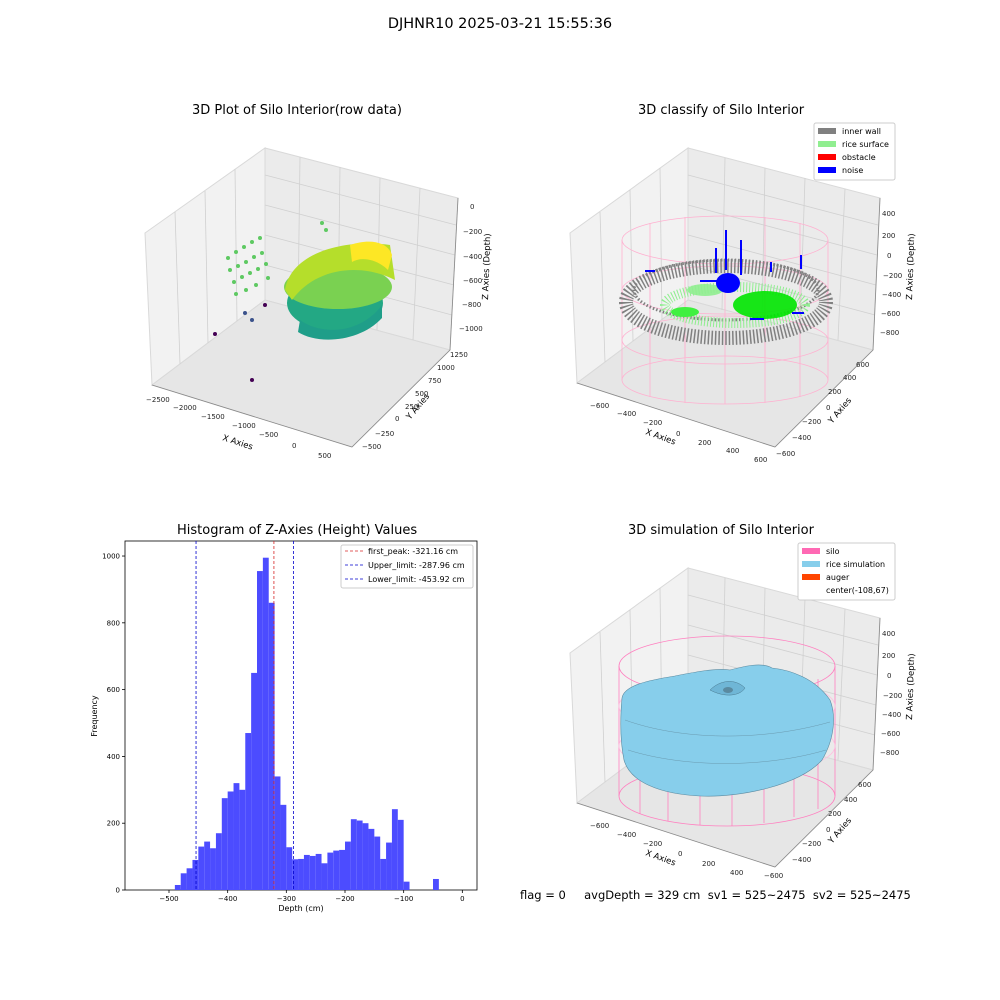  I want to click on plot4-z-tick: 0, so click(889, 676).